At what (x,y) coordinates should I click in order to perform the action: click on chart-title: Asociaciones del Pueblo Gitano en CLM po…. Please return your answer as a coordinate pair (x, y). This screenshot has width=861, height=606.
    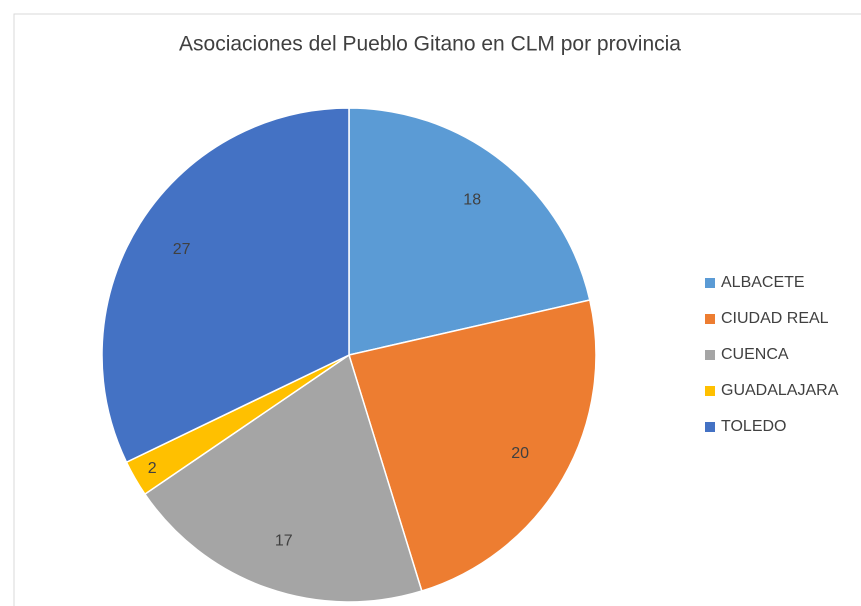
    Looking at the image, I should click on (430, 44).